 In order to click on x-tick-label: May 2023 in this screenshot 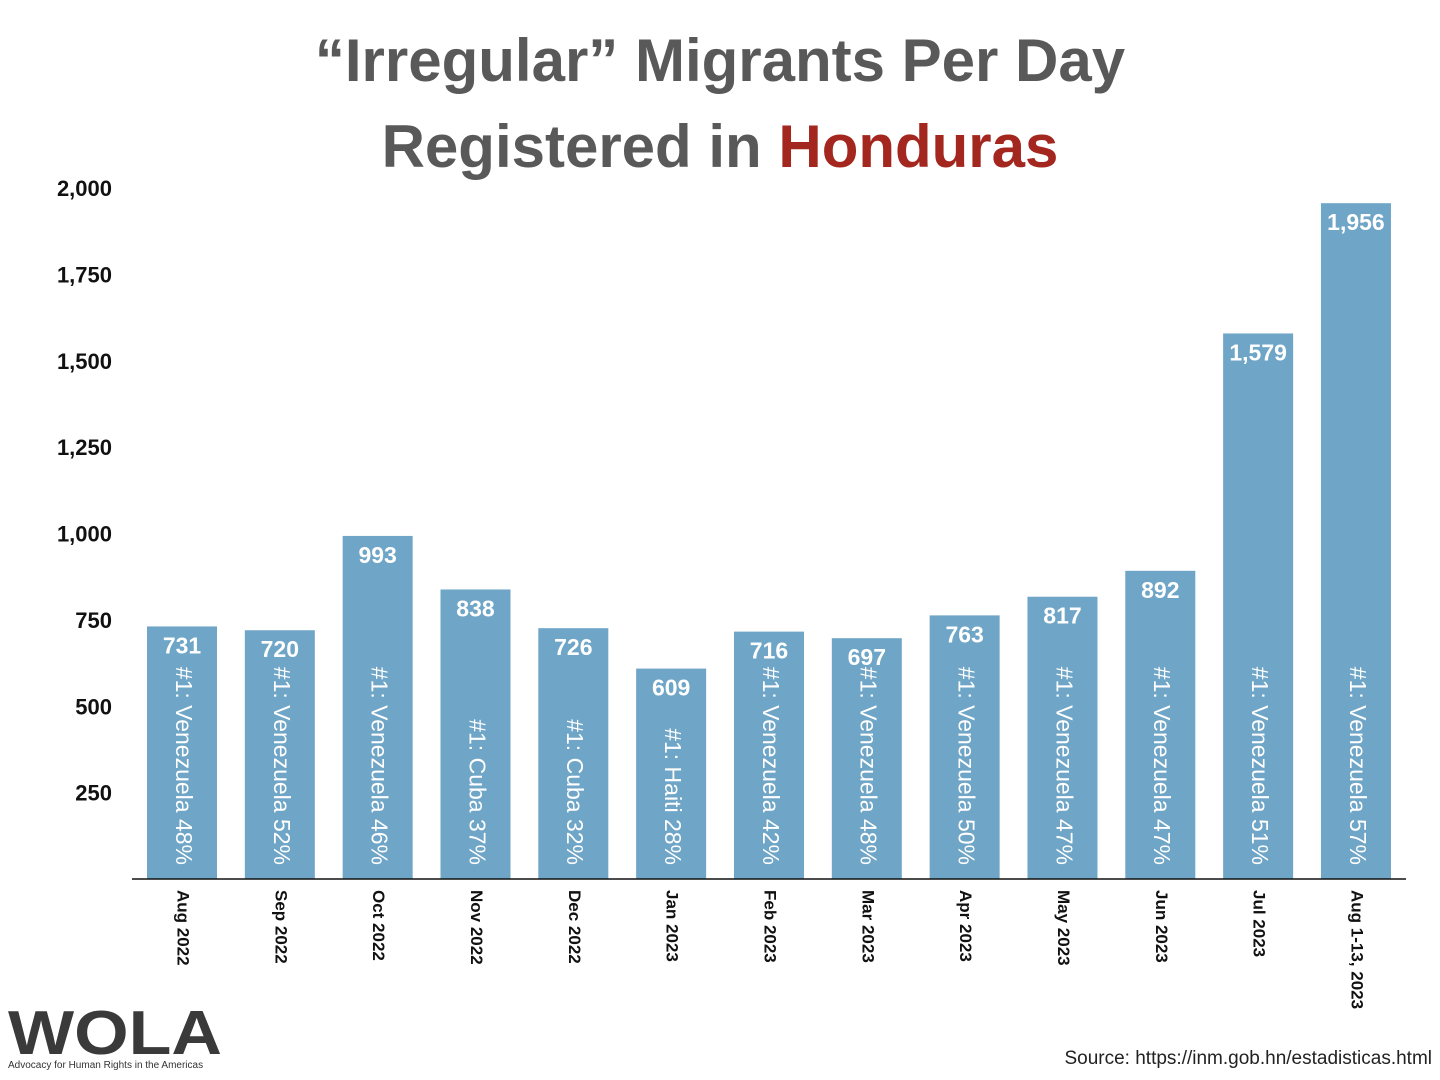, I will do `click(1063, 928)`.